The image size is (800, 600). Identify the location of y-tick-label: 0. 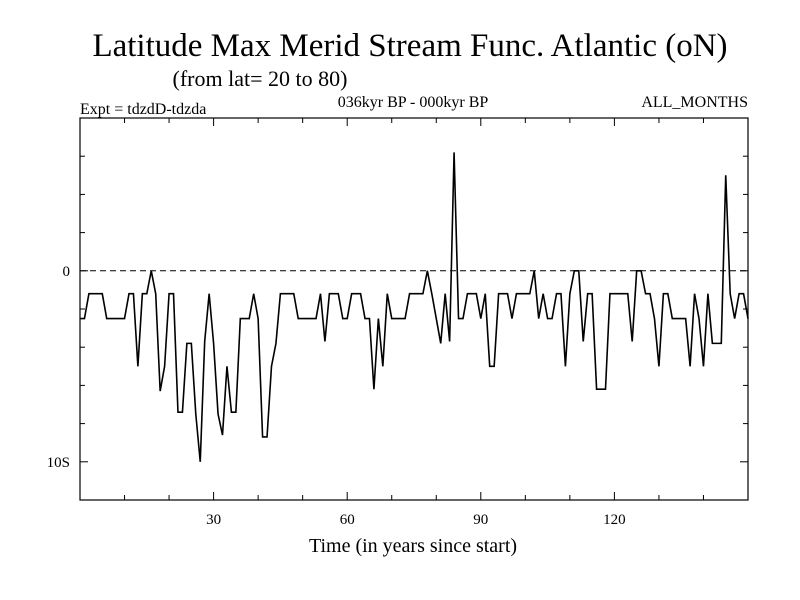
(67, 272).